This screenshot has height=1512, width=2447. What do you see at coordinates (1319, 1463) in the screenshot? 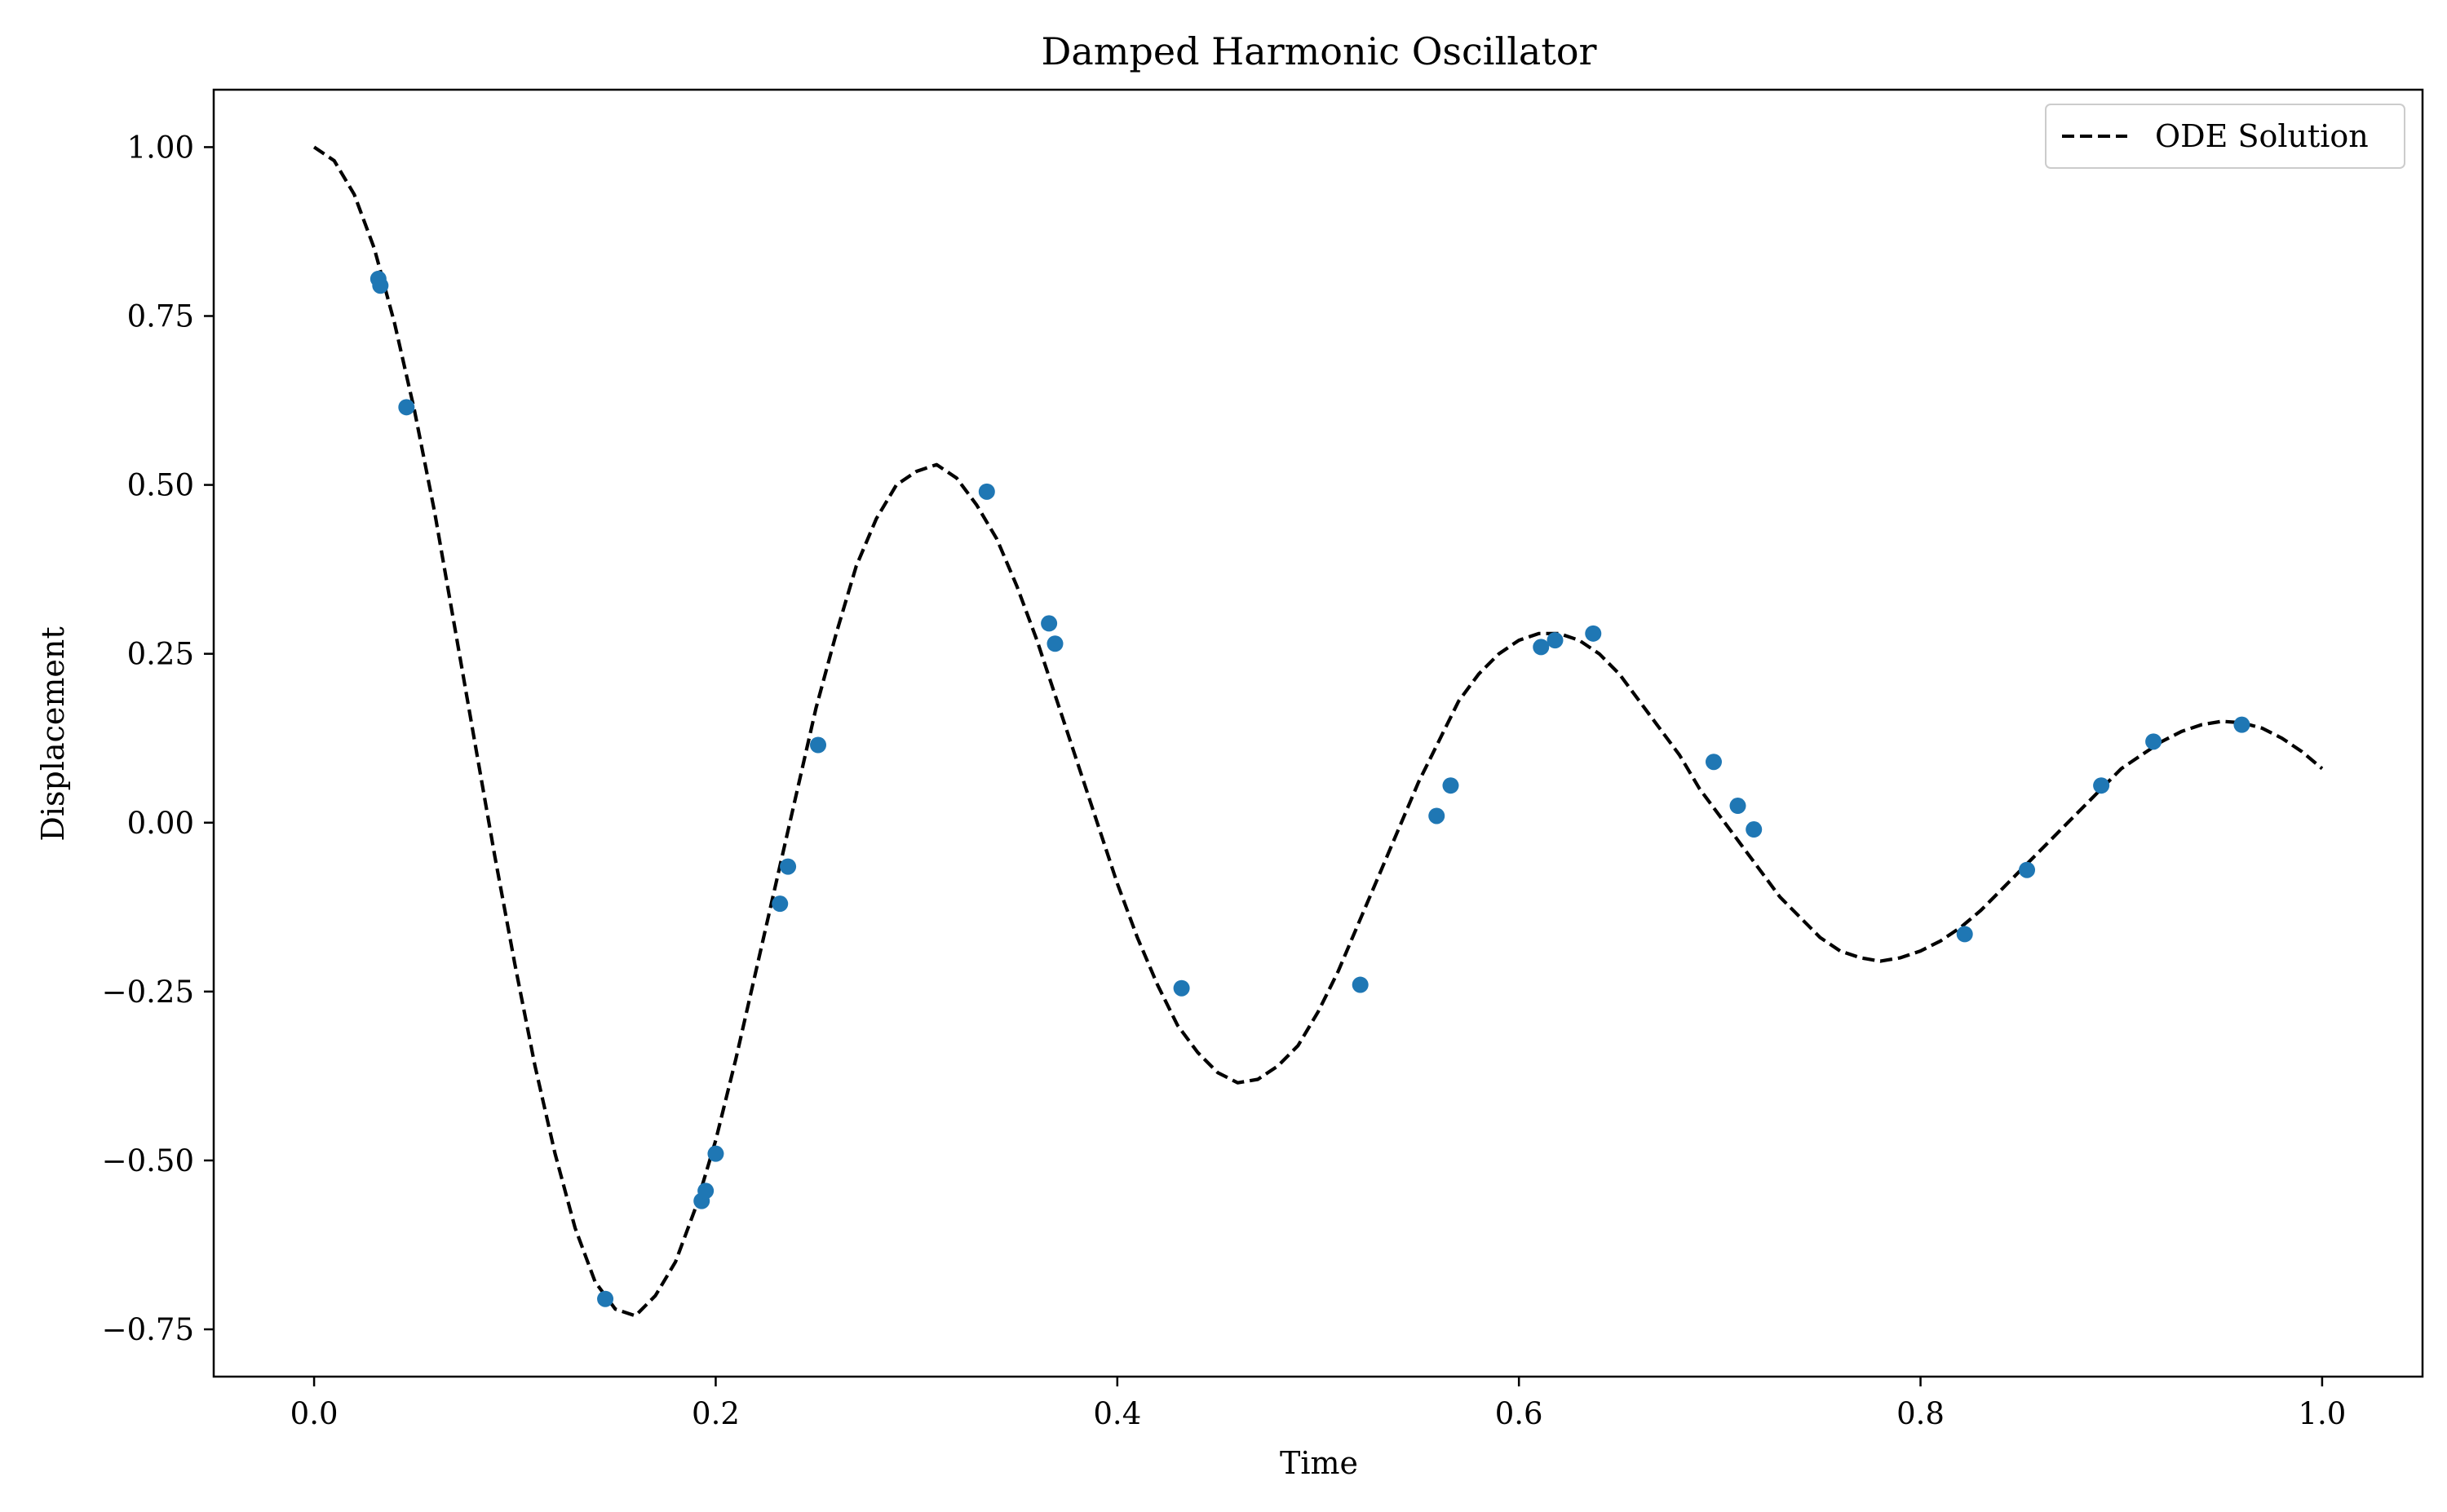
I see `x-axis-label: Time` at bounding box center [1319, 1463].